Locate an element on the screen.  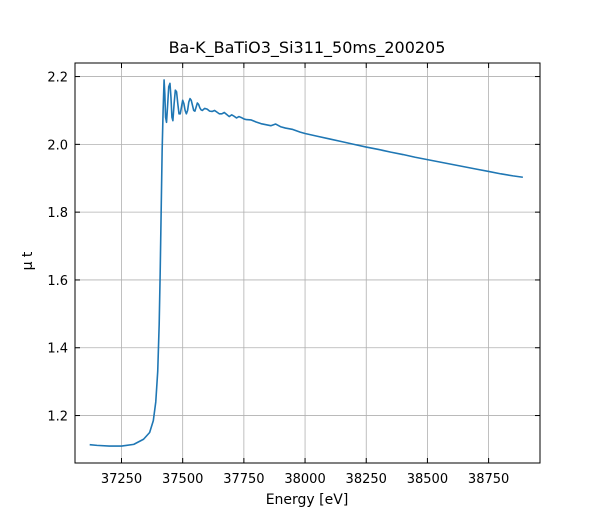
y-tick-label: 1.6 is located at coordinates (57, 281).